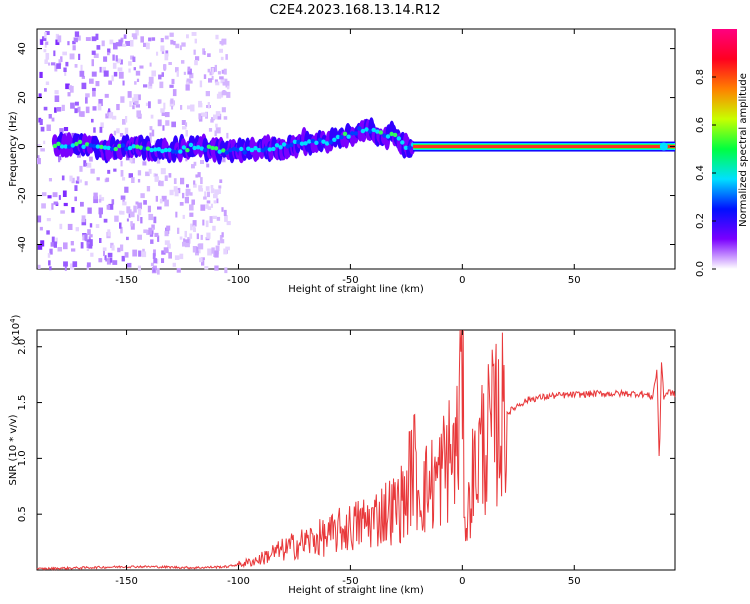 The height and width of the screenshot is (604, 750). What do you see at coordinates (13, 149) in the screenshot?
I see `spectrogram-y-axis-label: Frequency (Hz)` at bounding box center [13, 149].